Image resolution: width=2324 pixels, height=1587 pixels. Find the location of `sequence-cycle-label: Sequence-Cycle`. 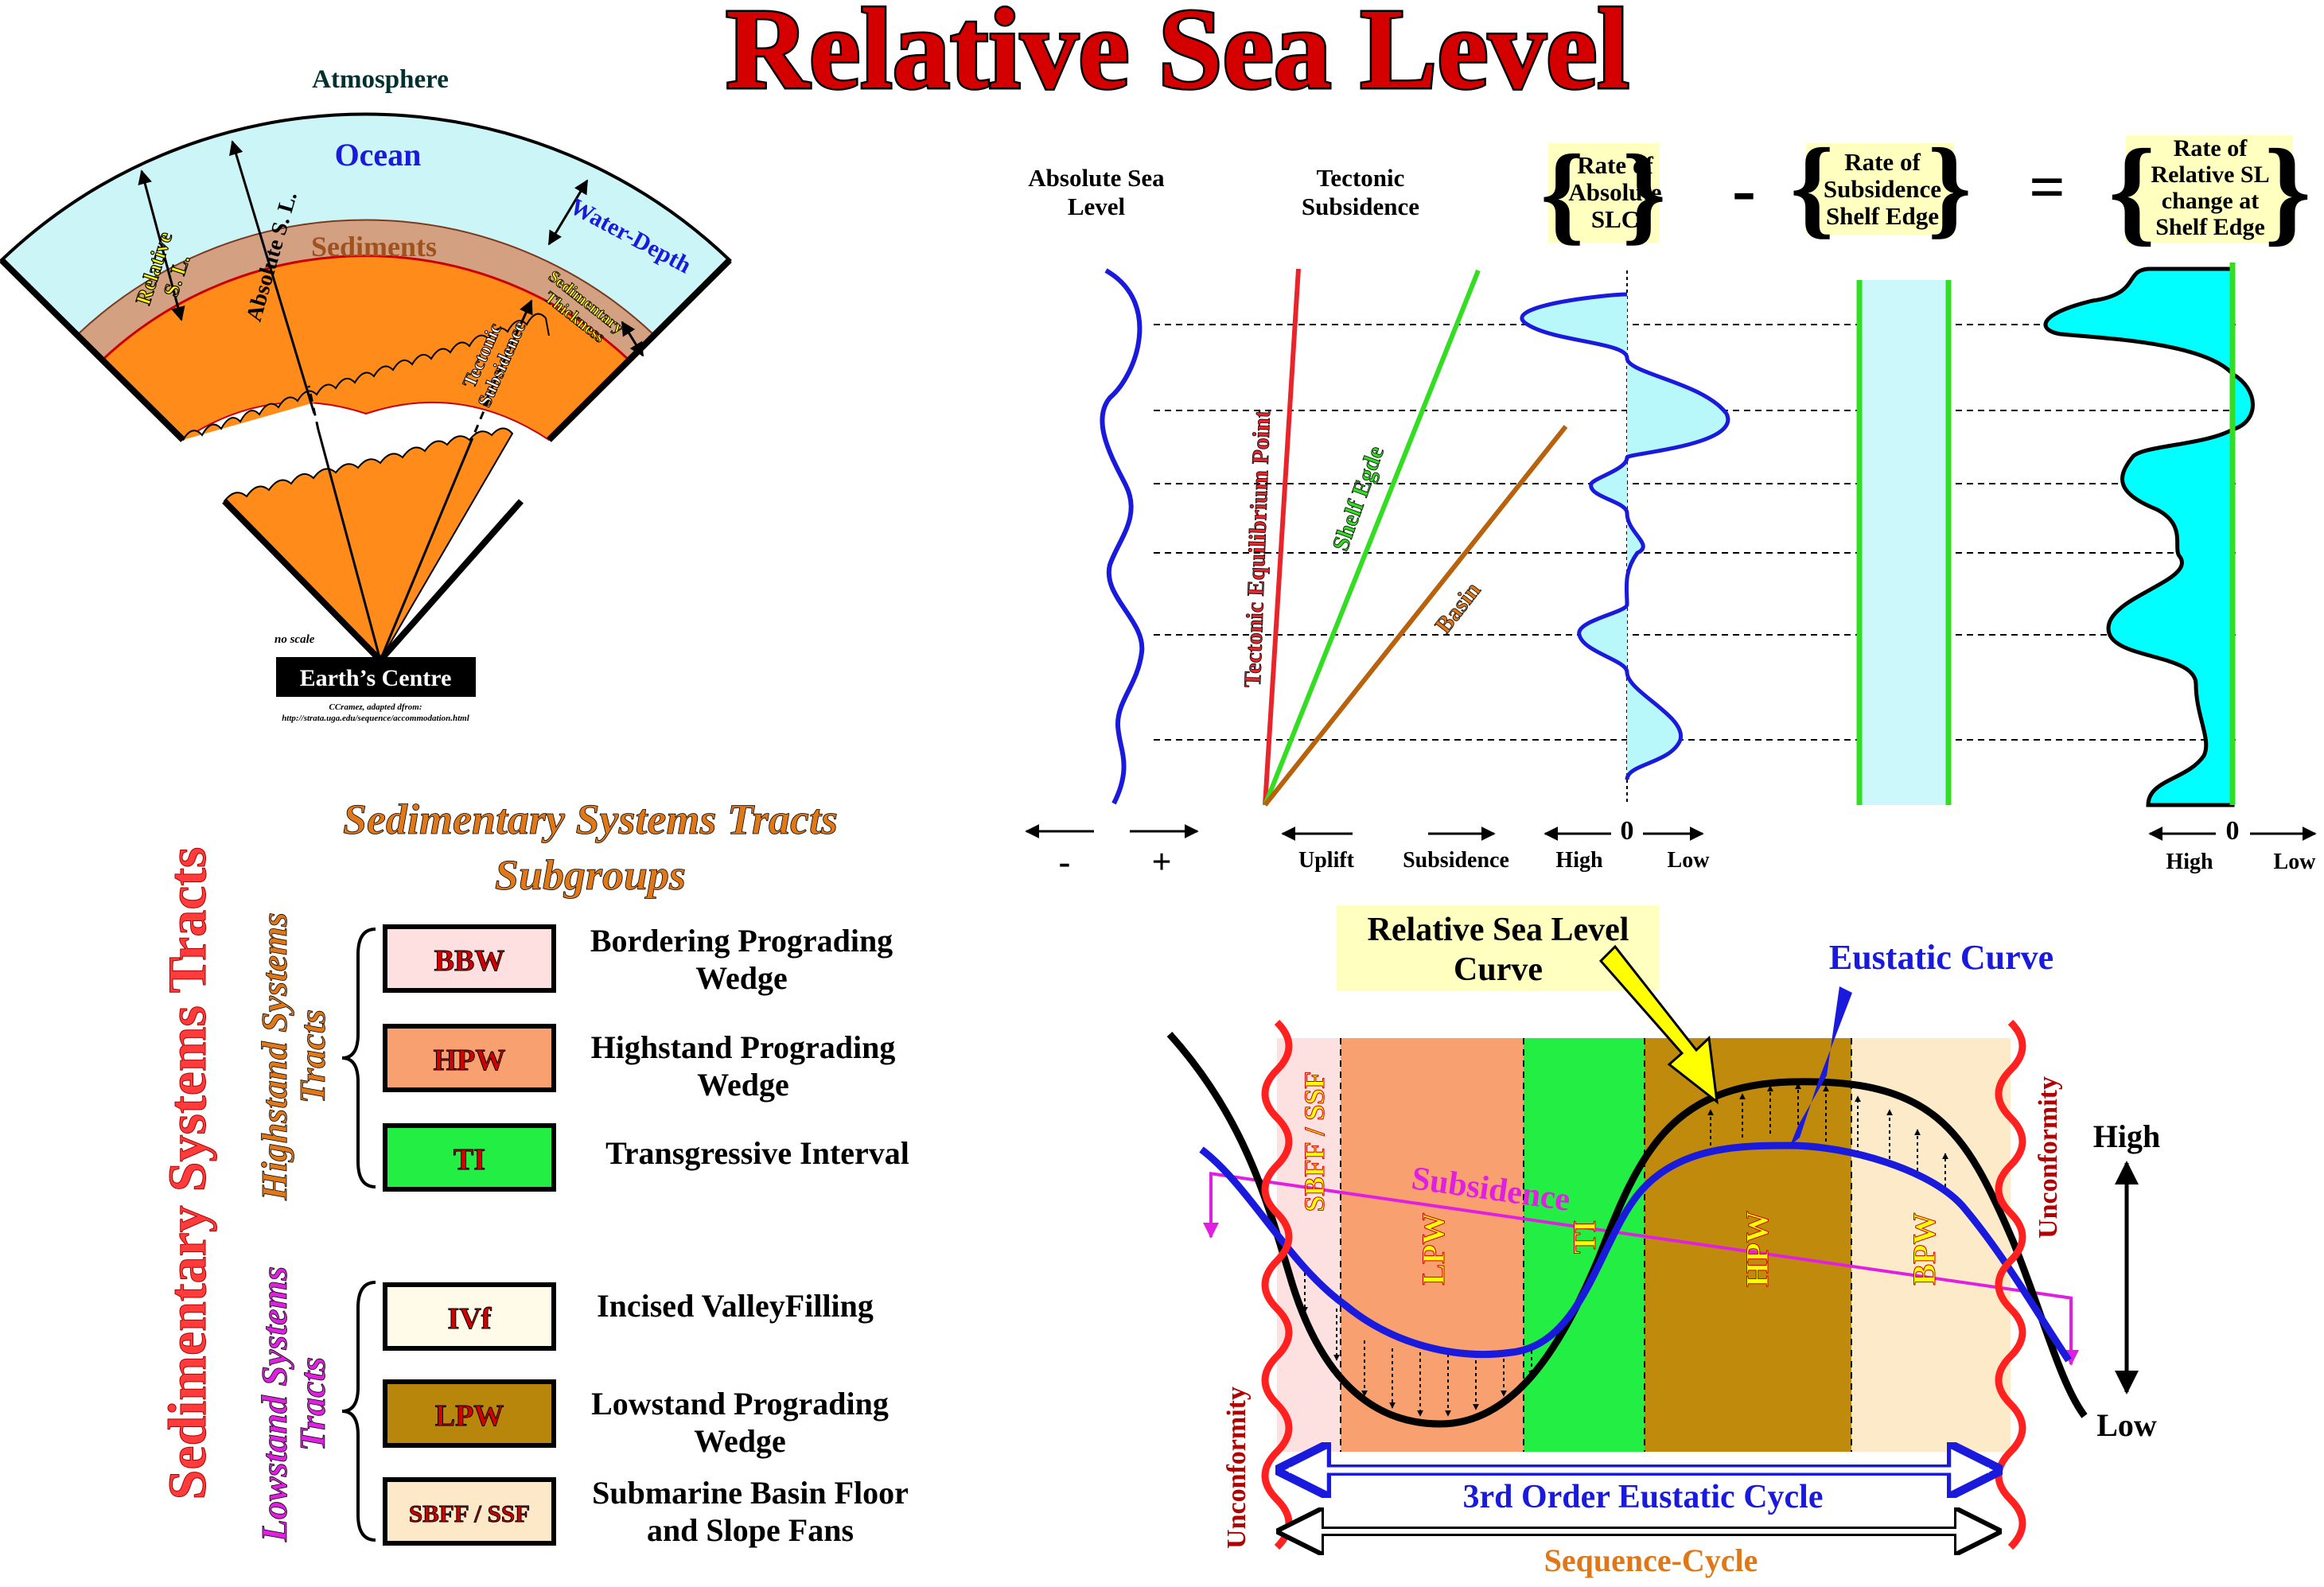

sequence-cycle-label: Sequence-Cycle is located at coordinates (1651, 1560).